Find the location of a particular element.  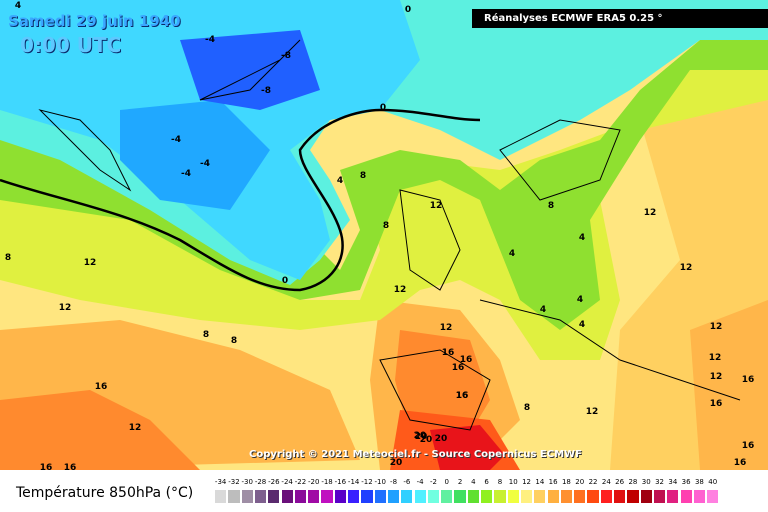

scale-tick: 16 is located at coordinates (553, 482).